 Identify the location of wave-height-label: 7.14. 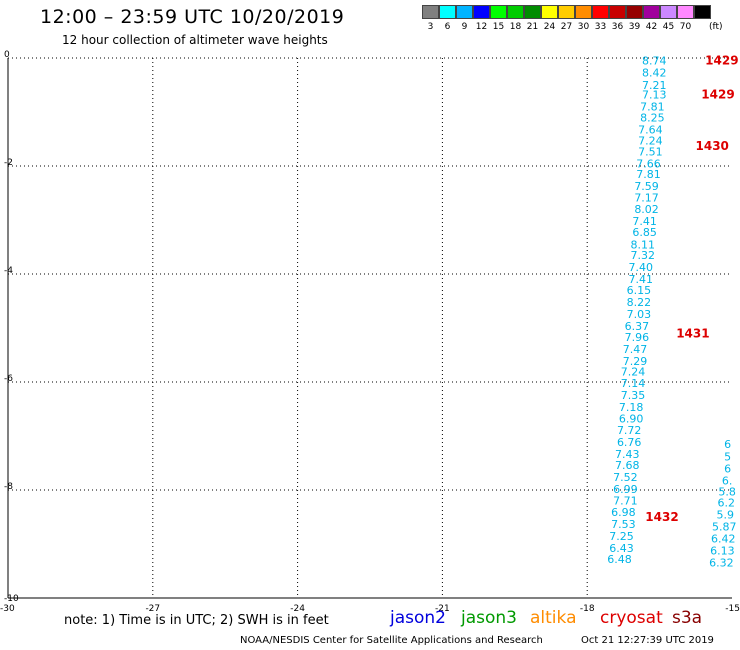
(633, 383).